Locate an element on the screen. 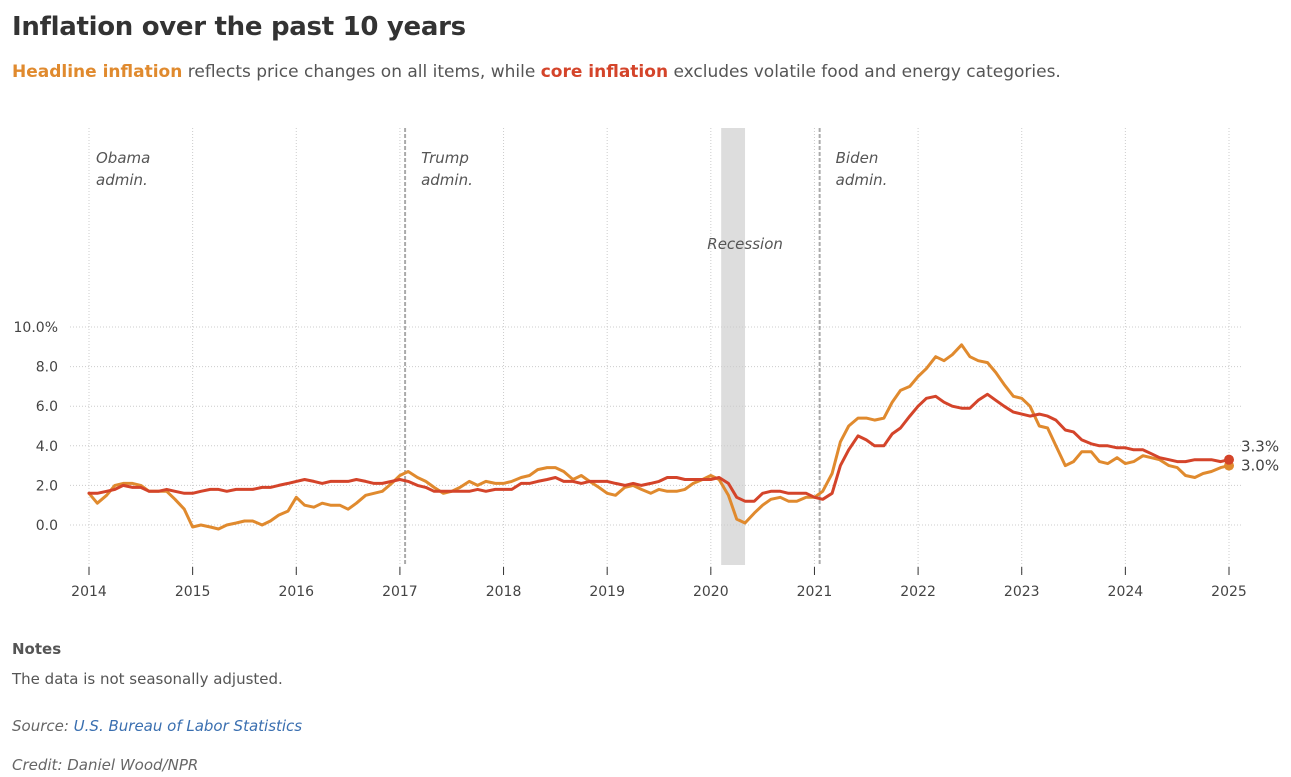 The height and width of the screenshot is (777, 1291). x-tick-label: 2024 is located at coordinates (1126, 592).